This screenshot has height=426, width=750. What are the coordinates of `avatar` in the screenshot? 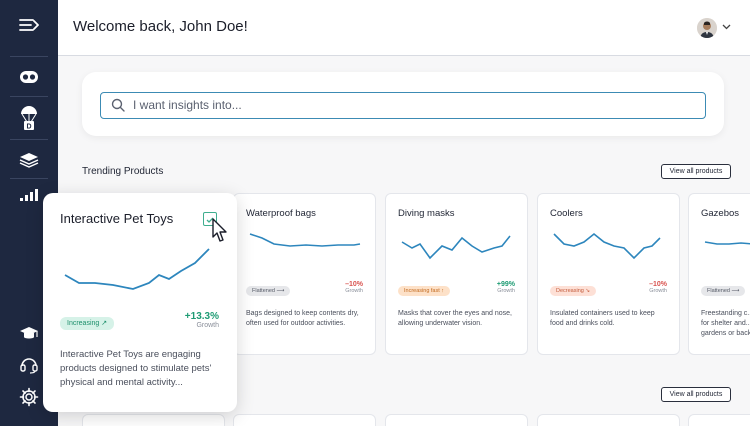 It's located at (707, 28).